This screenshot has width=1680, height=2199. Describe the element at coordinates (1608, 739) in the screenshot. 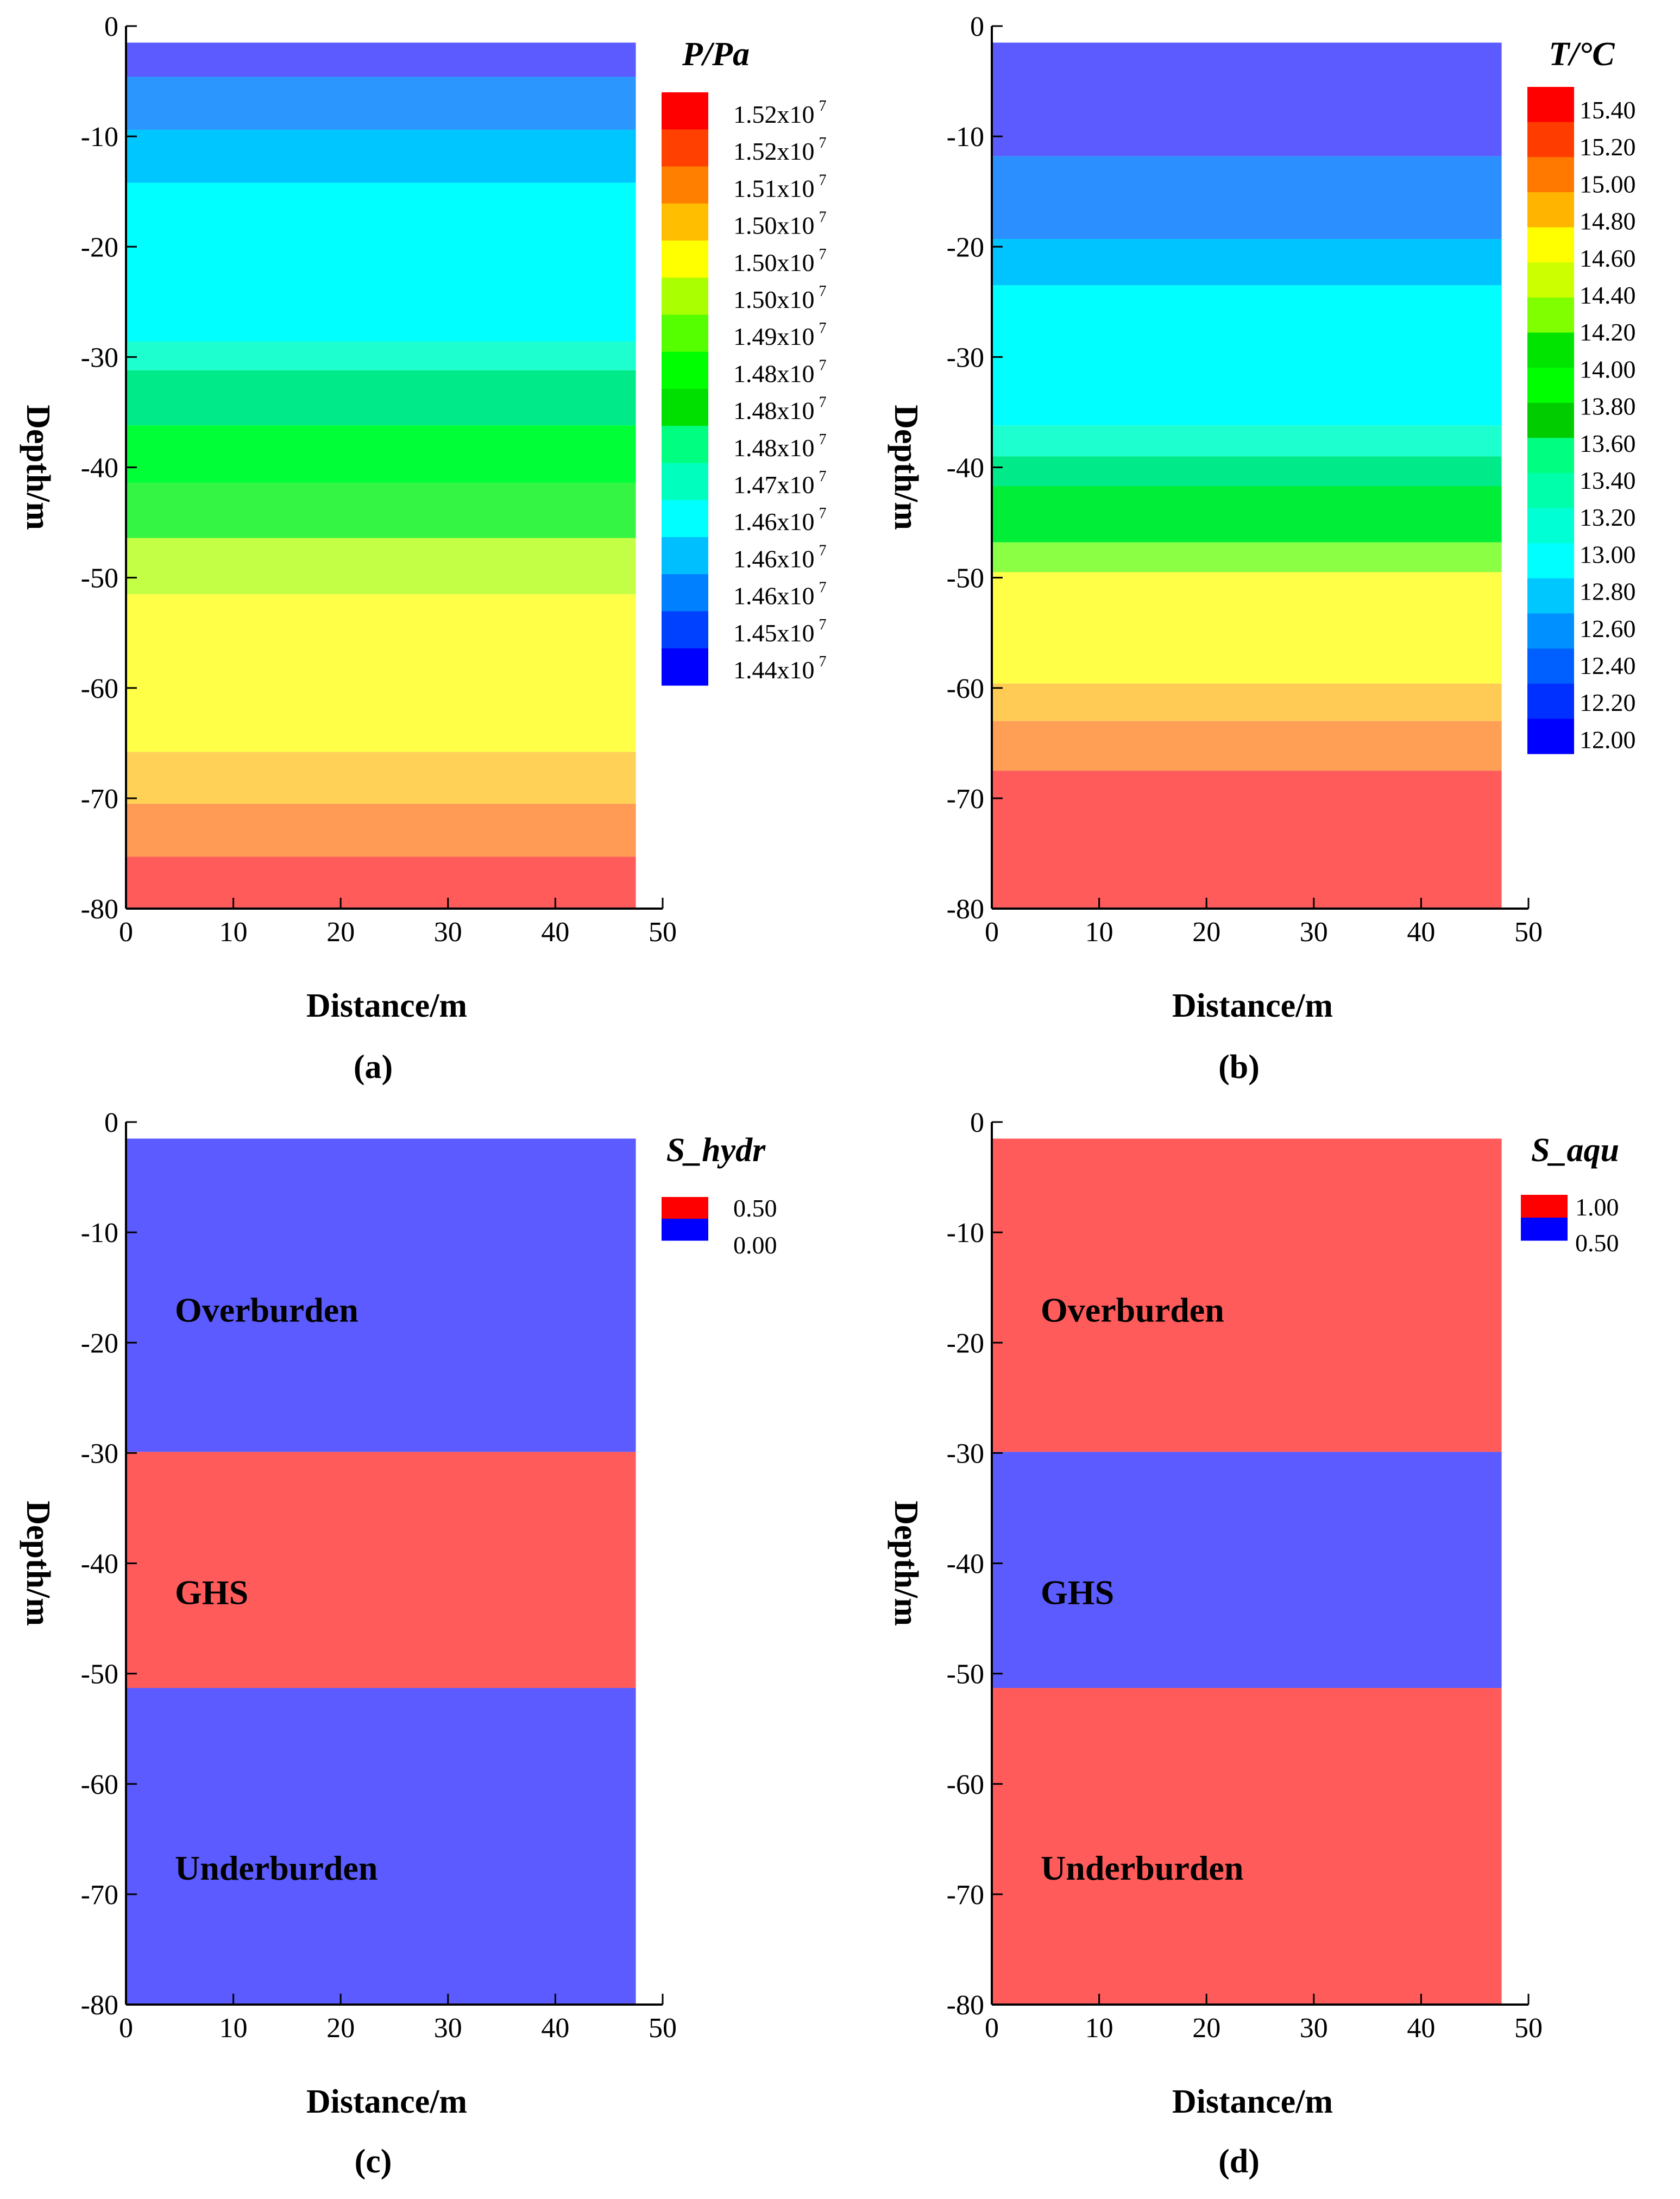

I see `legend-label: 12.00` at that location.